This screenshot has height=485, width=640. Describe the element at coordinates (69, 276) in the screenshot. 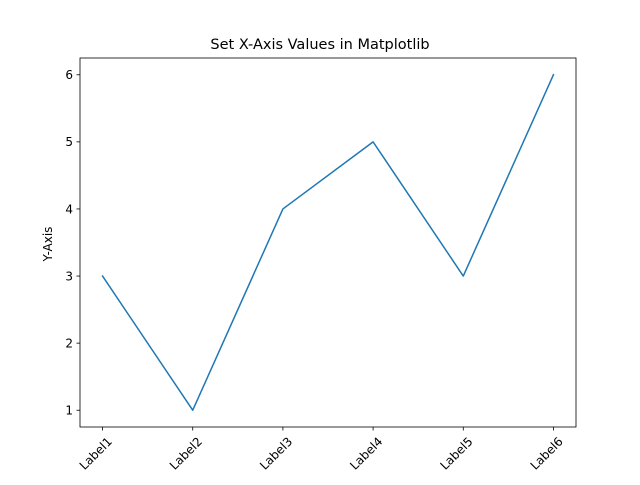

I see `y-tick-label: 3` at that location.